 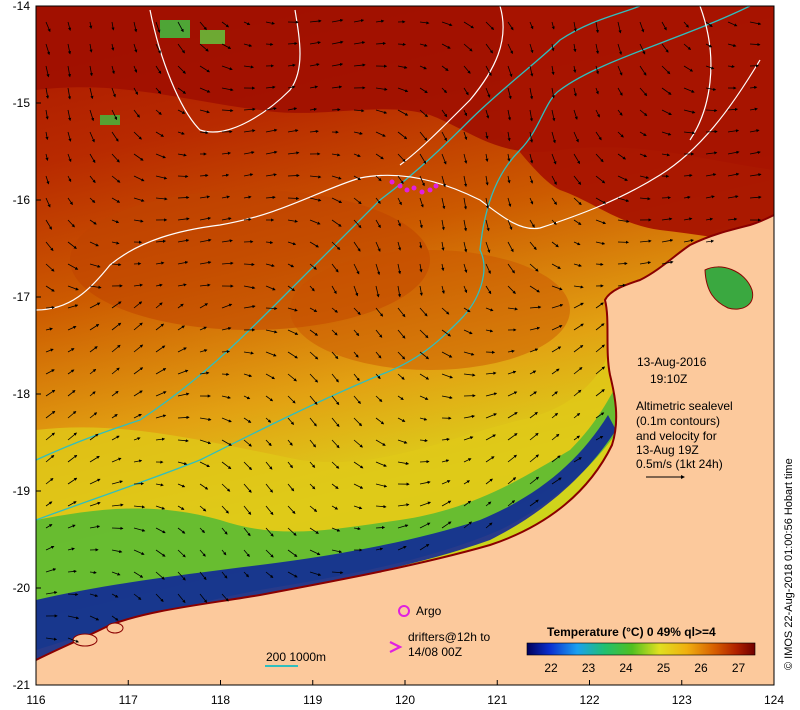 I want to click on drifter-marker, so click(x=392, y=182).